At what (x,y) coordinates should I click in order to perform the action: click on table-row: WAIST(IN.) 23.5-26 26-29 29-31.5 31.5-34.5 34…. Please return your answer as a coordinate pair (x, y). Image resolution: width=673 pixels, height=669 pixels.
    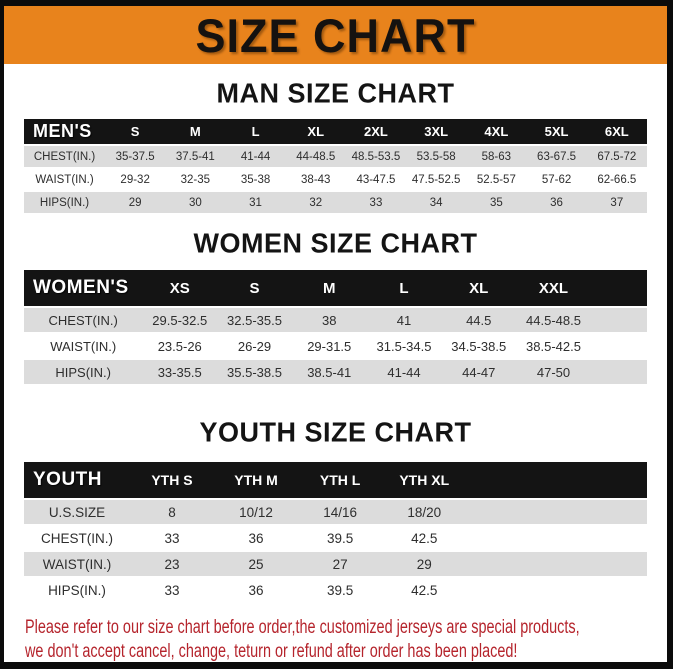
    Looking at the image, I should click on (335, 345).